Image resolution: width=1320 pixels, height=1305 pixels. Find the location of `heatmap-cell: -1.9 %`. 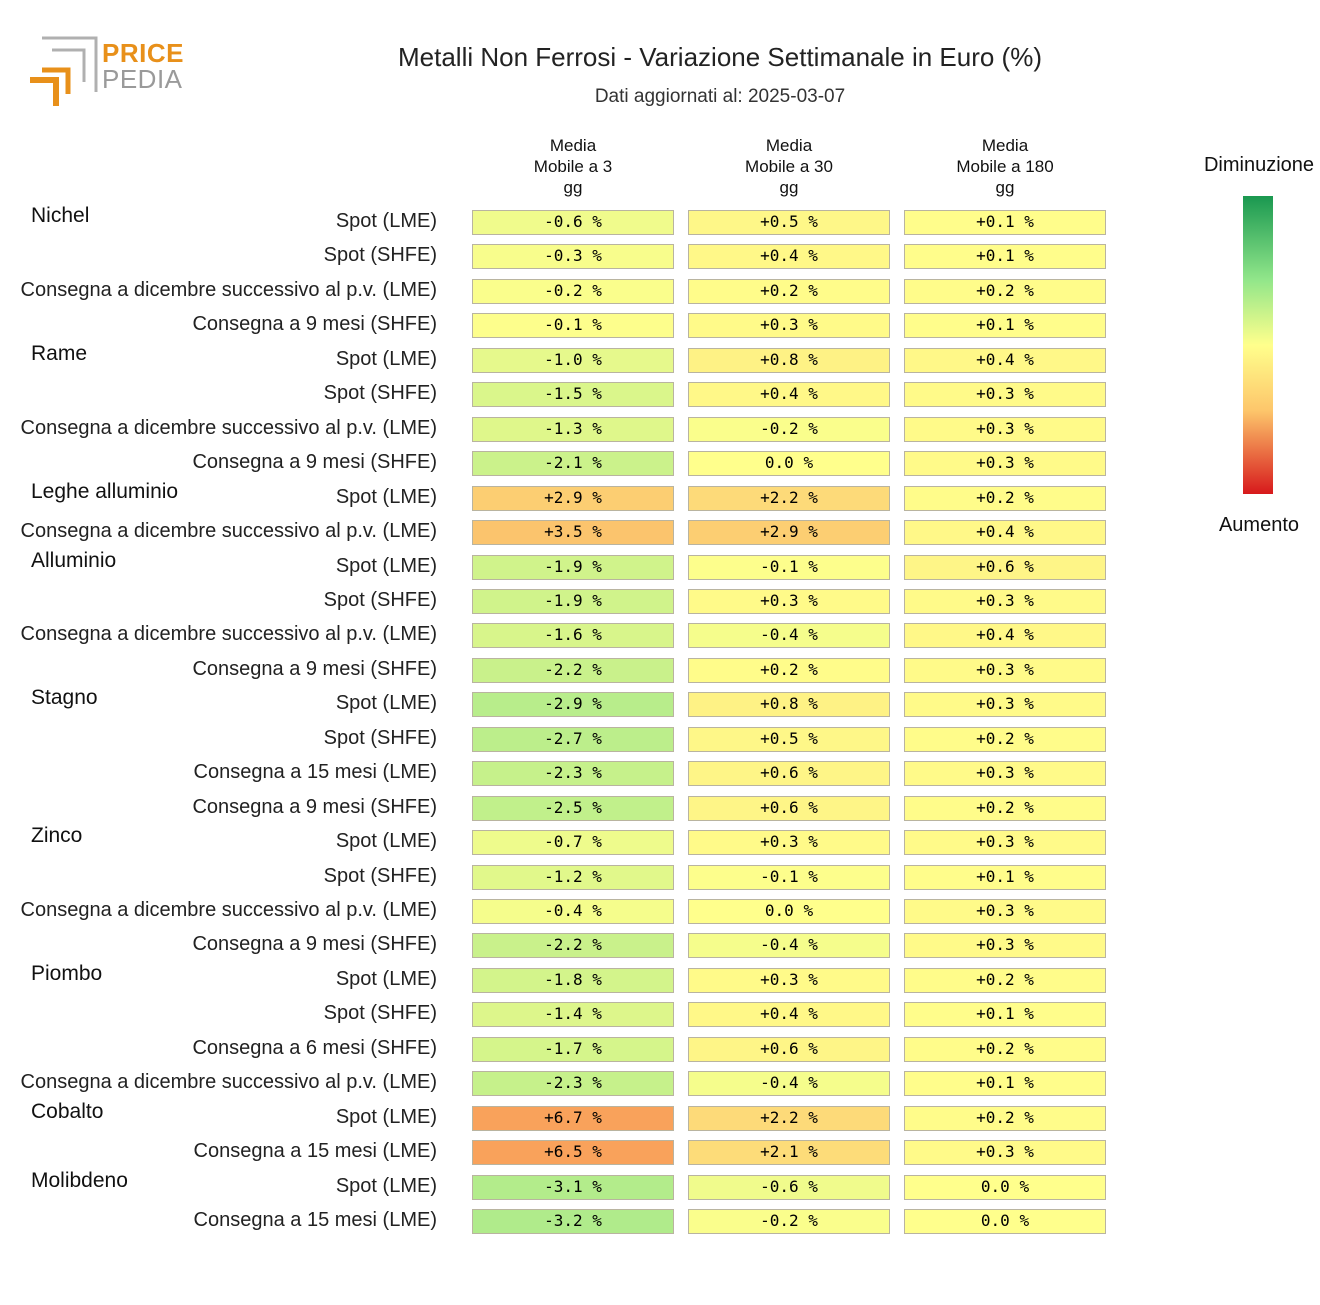

heatmap-cell: -1.9 % is located at coordinates (573, 567).